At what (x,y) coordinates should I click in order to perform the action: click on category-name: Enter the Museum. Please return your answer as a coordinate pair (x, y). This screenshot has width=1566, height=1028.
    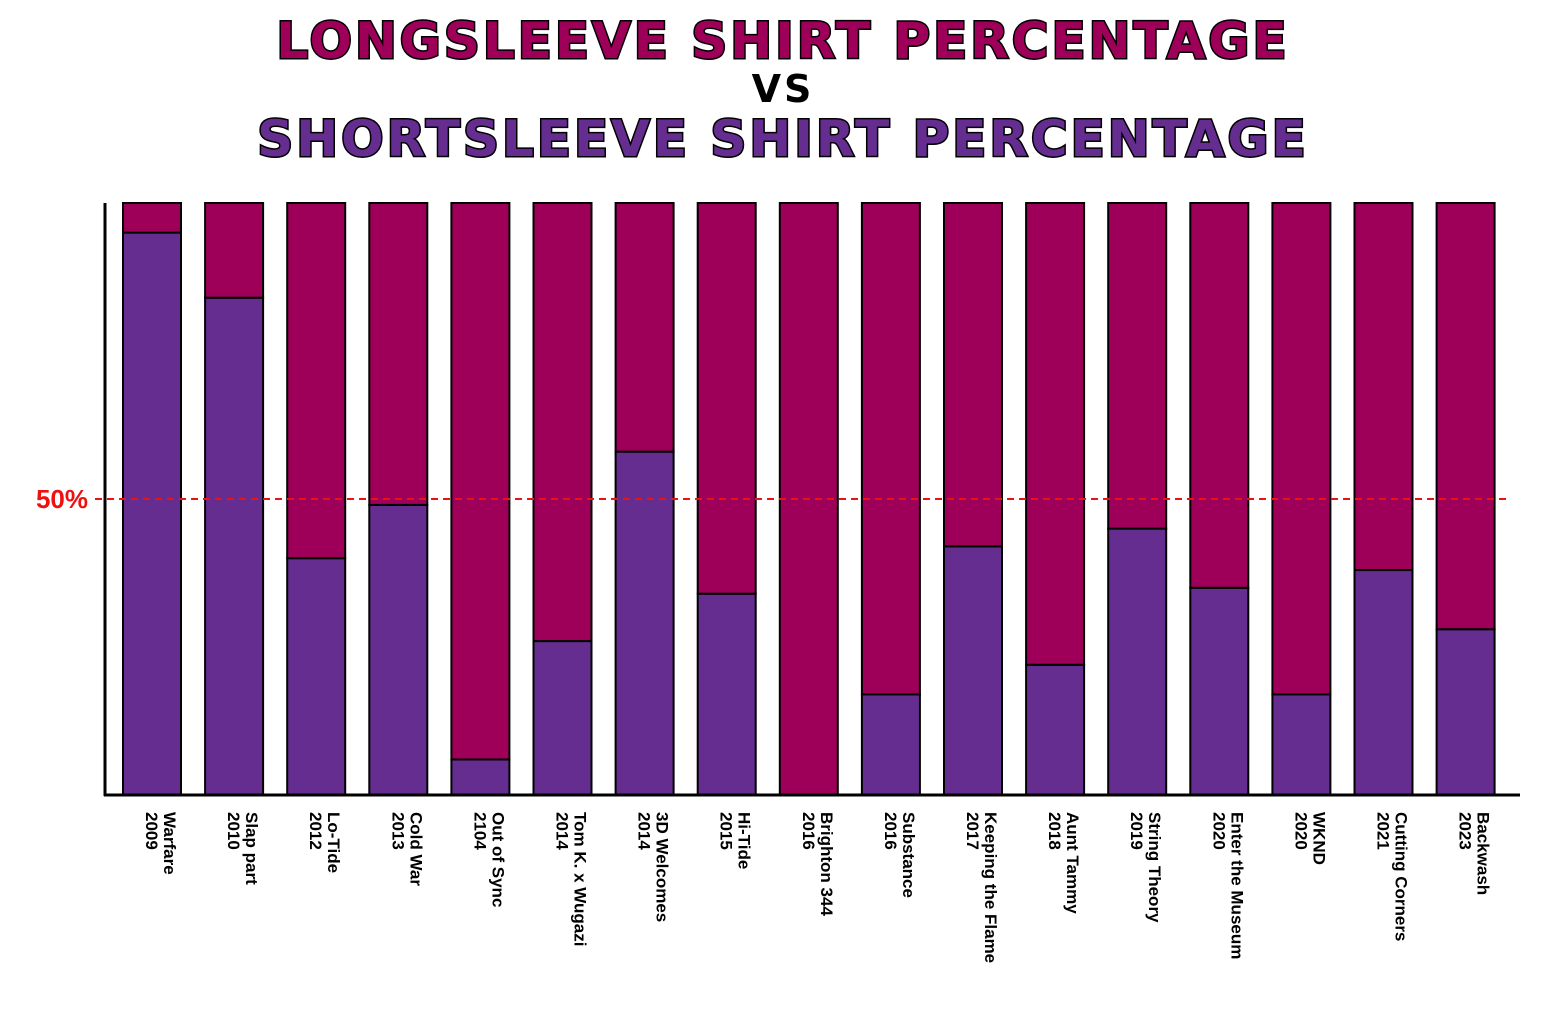
    Looking at the image, I should click on (1236, 885).